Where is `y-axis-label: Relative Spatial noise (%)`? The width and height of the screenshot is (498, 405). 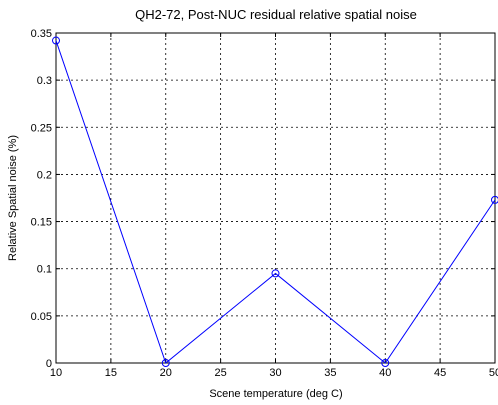
y-axis-label: Relative Spatial noise (%) is located at coordinates (13, 198).